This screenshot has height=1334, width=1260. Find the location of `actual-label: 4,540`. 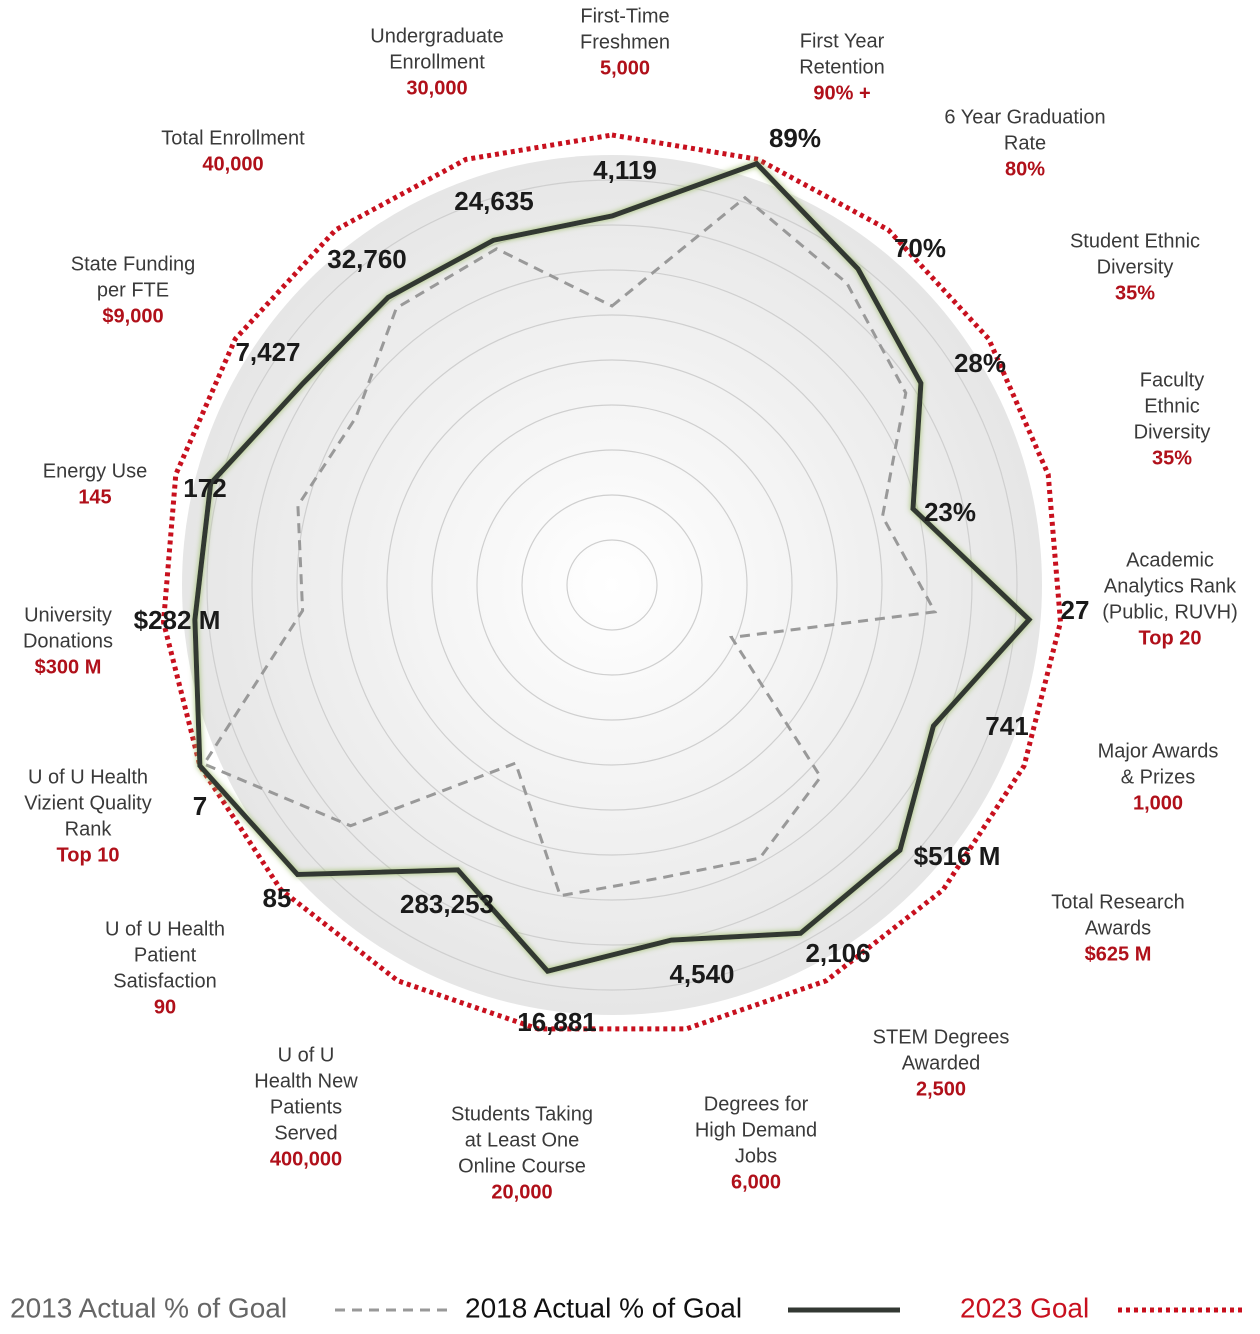

actual-label: 4,540 is located at coordinates (701, 974).